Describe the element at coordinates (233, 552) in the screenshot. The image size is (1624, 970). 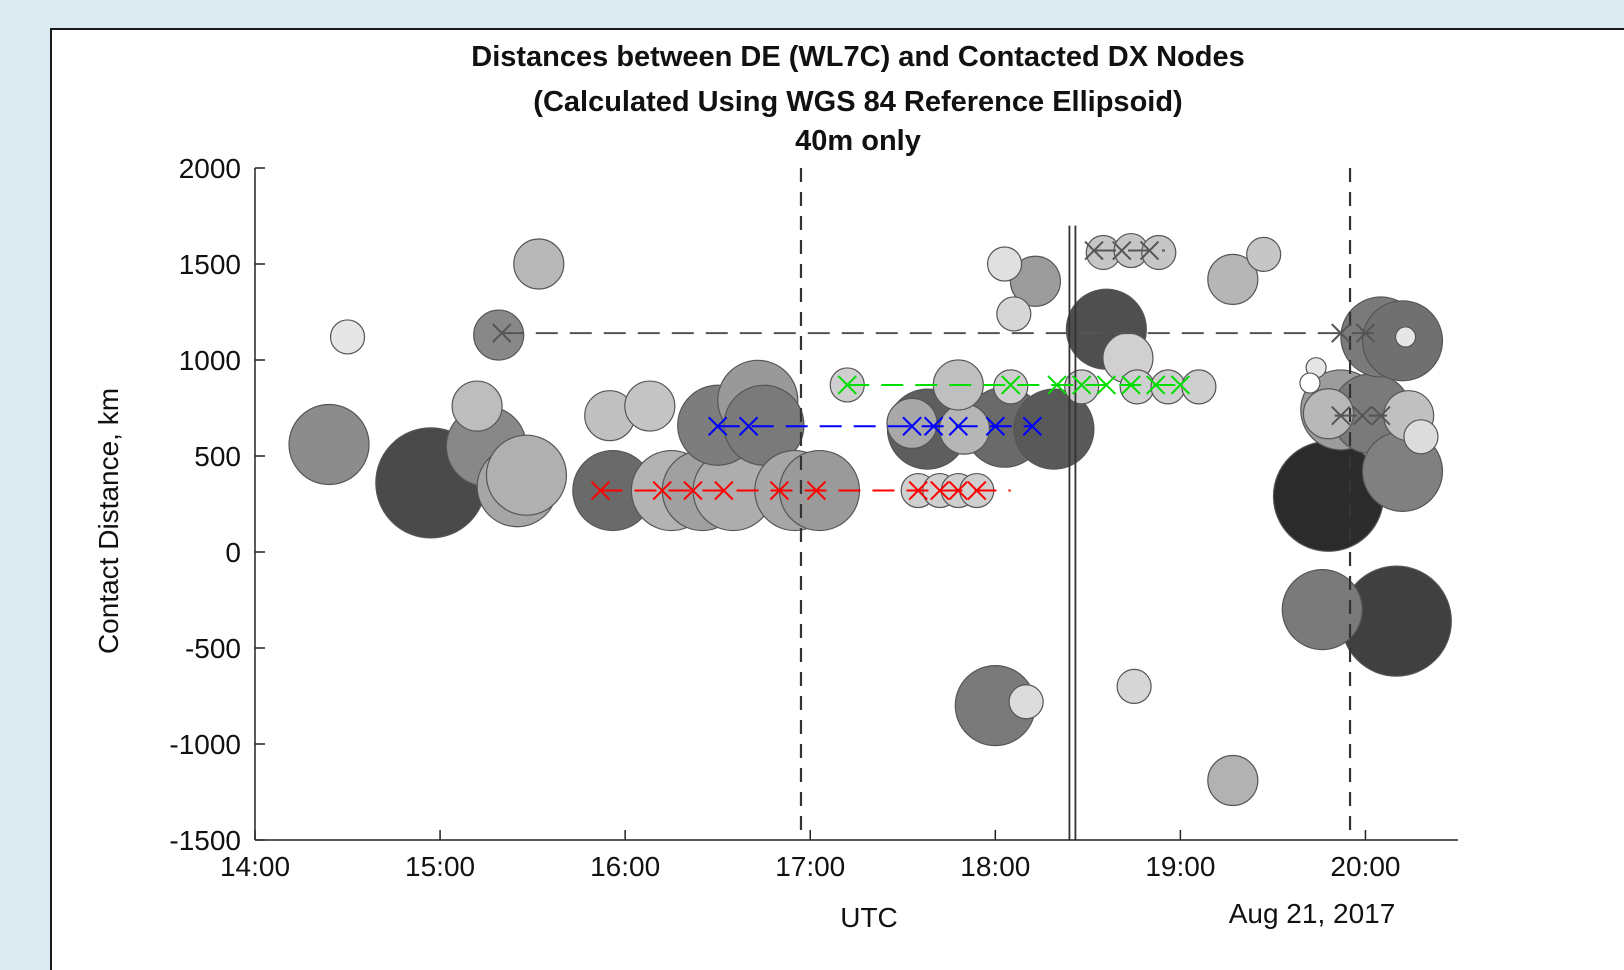
I see `y-tick-label-4: 0` at that location.